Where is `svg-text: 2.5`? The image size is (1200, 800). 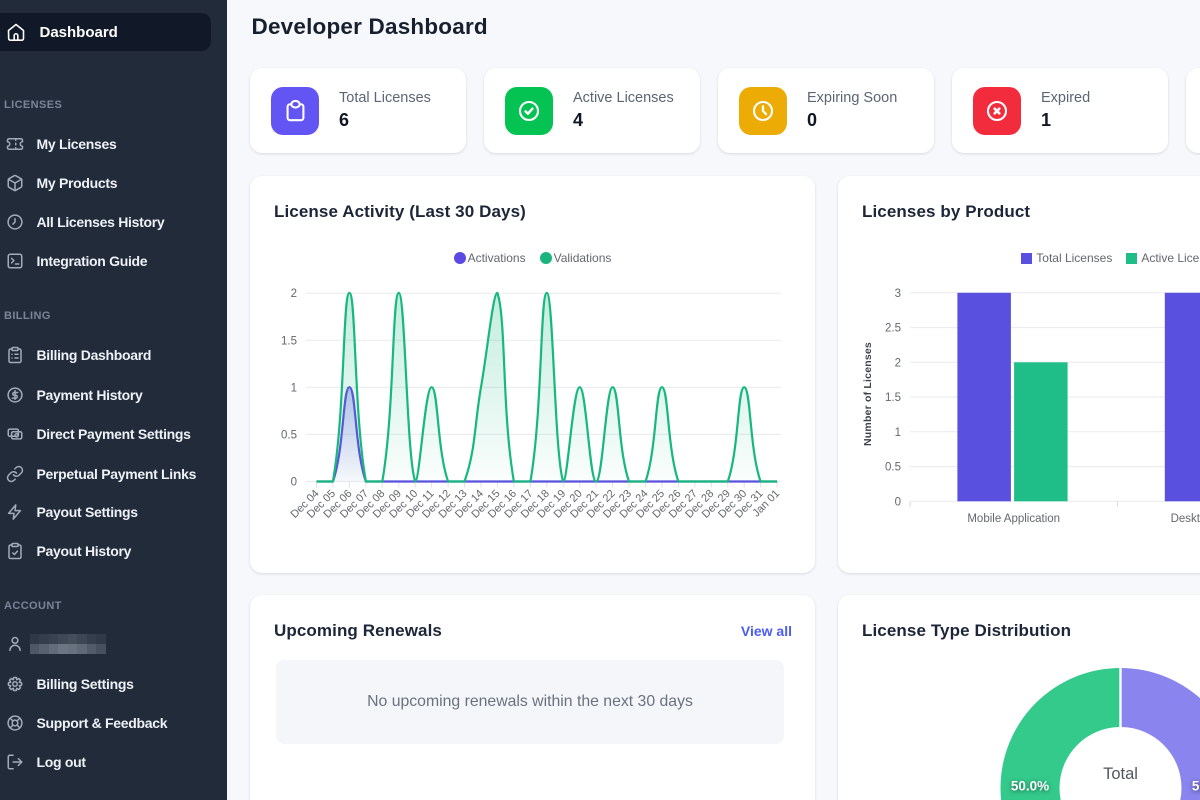 svg-text: 2.5 is located at coordinates (893, 329).